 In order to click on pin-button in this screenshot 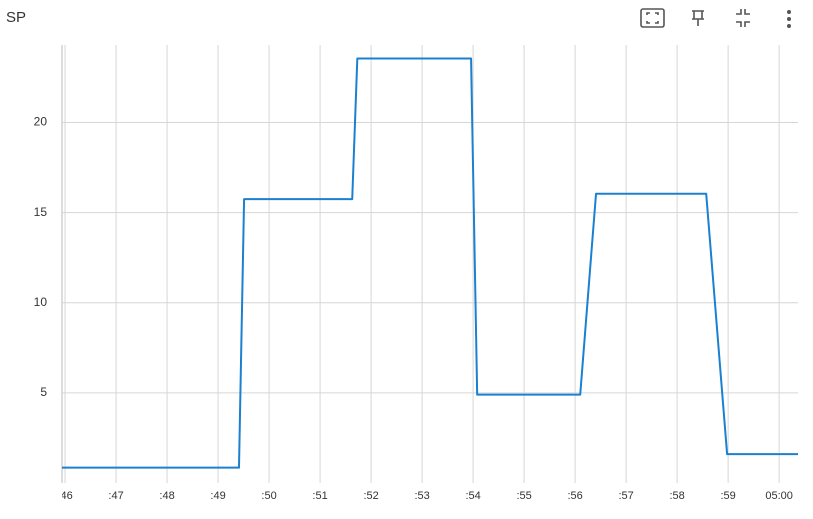, I will do `click(698, 18)`.